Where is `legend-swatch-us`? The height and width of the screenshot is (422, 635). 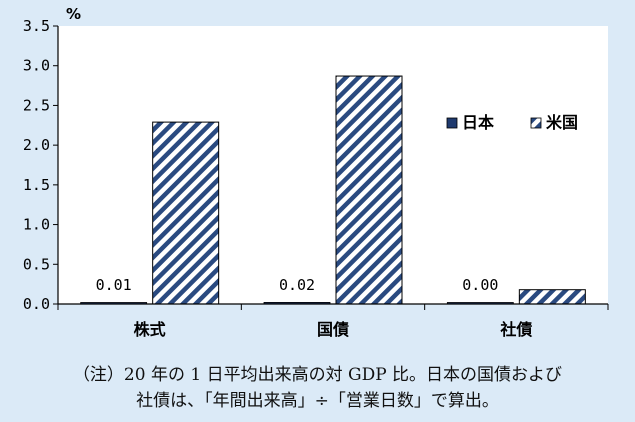
legend-swatch-us is located at coordinates (536, 123).